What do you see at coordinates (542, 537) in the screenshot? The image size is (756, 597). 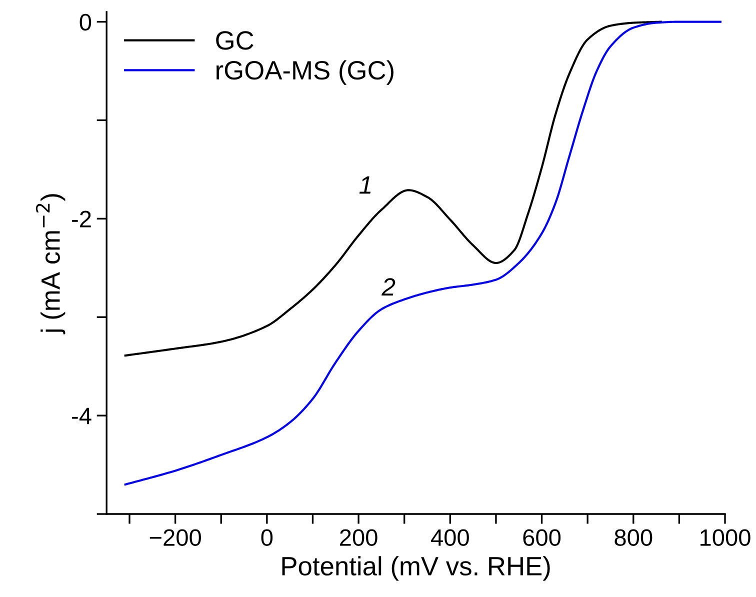 I see `x-tick-label: 600` at bounding box center [542, 537].